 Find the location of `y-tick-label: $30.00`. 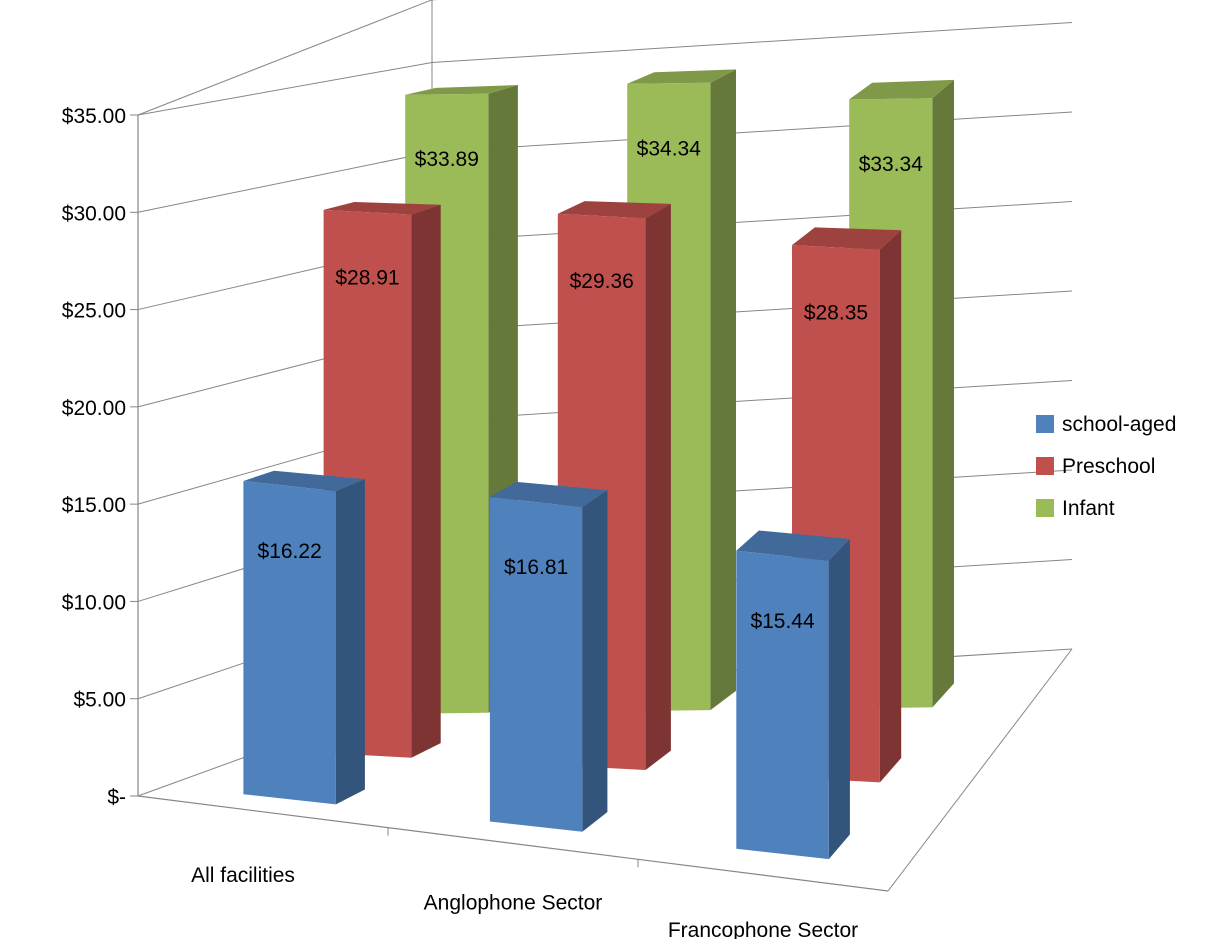

y-tick-label: $30.00 is located at coordinates (94, 213).